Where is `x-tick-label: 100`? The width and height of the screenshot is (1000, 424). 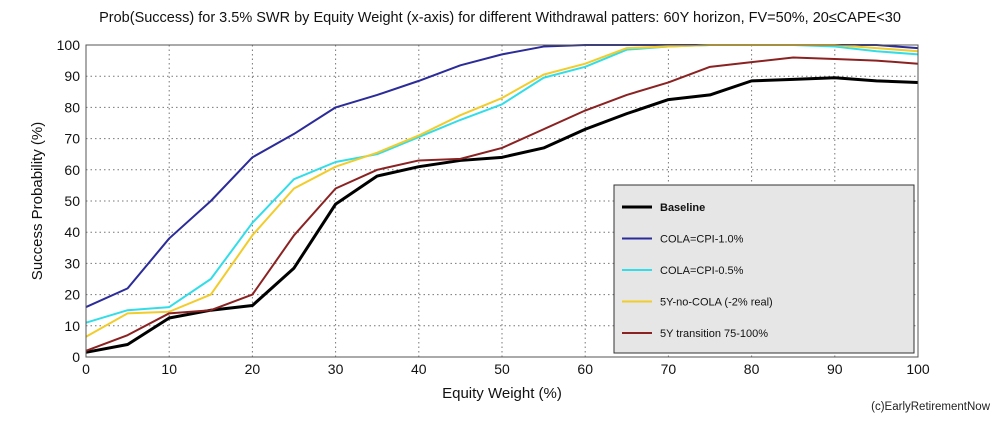
x-tick-label: 100 is located at coordinates (918, 369).